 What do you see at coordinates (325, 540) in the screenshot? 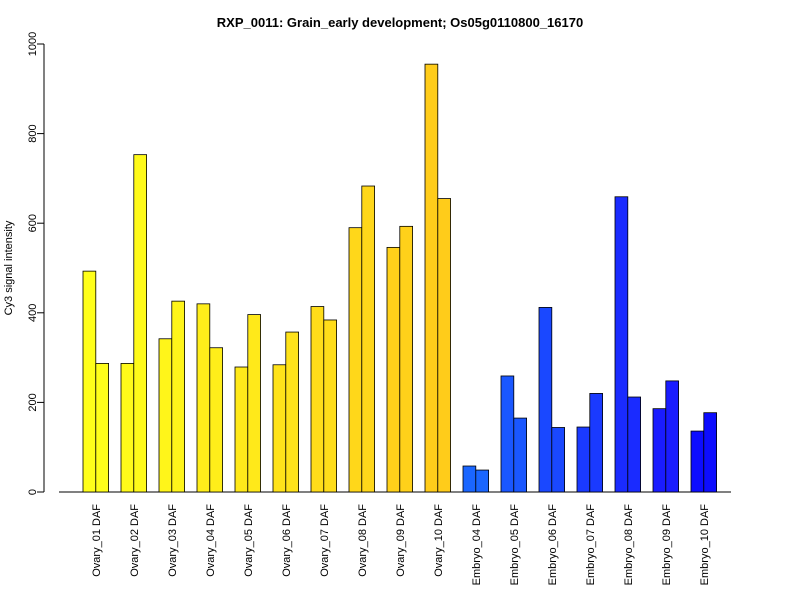
I see `x-tick-label: Ovary_07 DAF` at bounding box center [325, 540].